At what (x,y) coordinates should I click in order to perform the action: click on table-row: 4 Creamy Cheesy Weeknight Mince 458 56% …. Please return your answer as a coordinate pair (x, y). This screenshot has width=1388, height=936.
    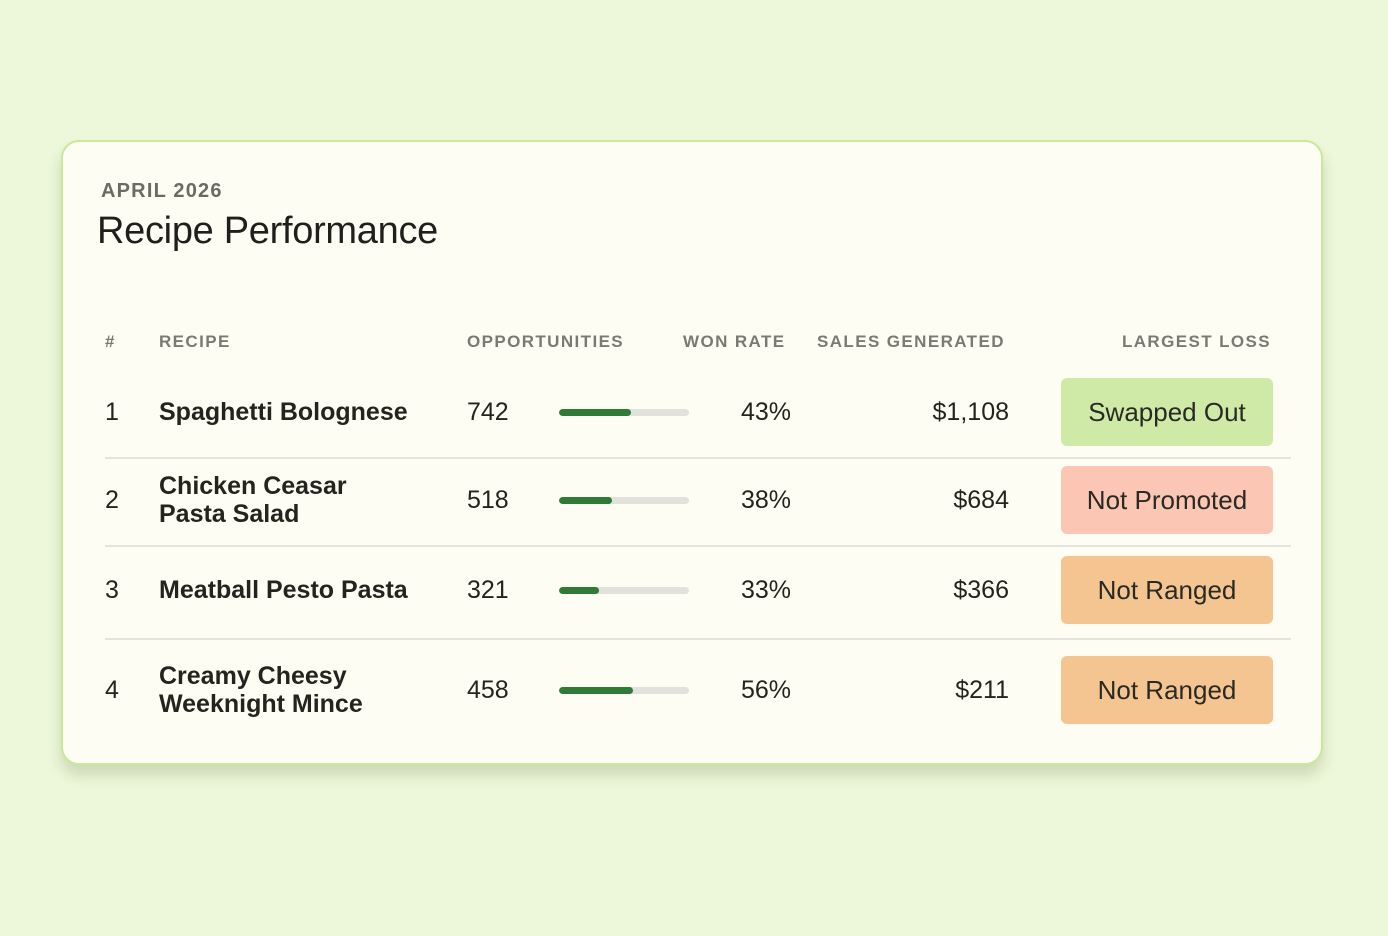
    Looking at the image, I should click on (692, 690).